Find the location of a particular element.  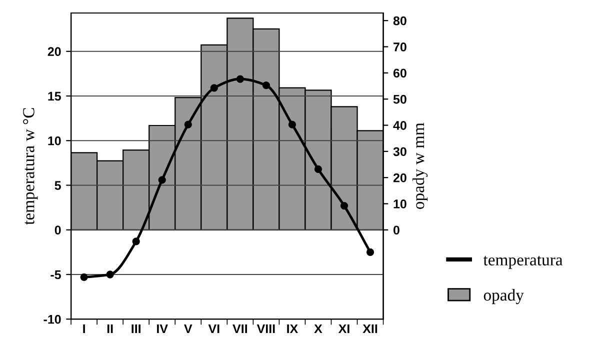

y2-tick-label: 70 is located at coordinates (400, 47).